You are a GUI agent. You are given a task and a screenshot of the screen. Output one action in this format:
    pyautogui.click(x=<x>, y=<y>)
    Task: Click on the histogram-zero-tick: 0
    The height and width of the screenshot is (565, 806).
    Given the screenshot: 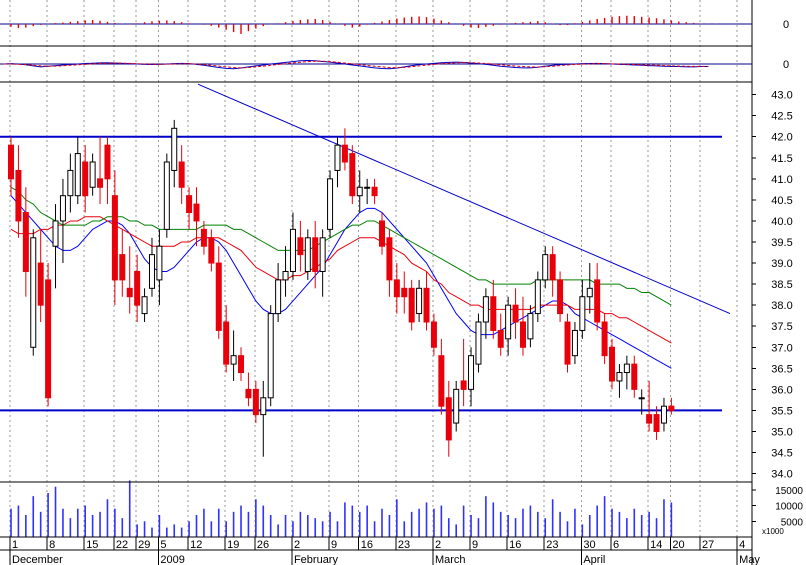 What is the action you would take?
    pyautogui.click(x=786, y=25)
    